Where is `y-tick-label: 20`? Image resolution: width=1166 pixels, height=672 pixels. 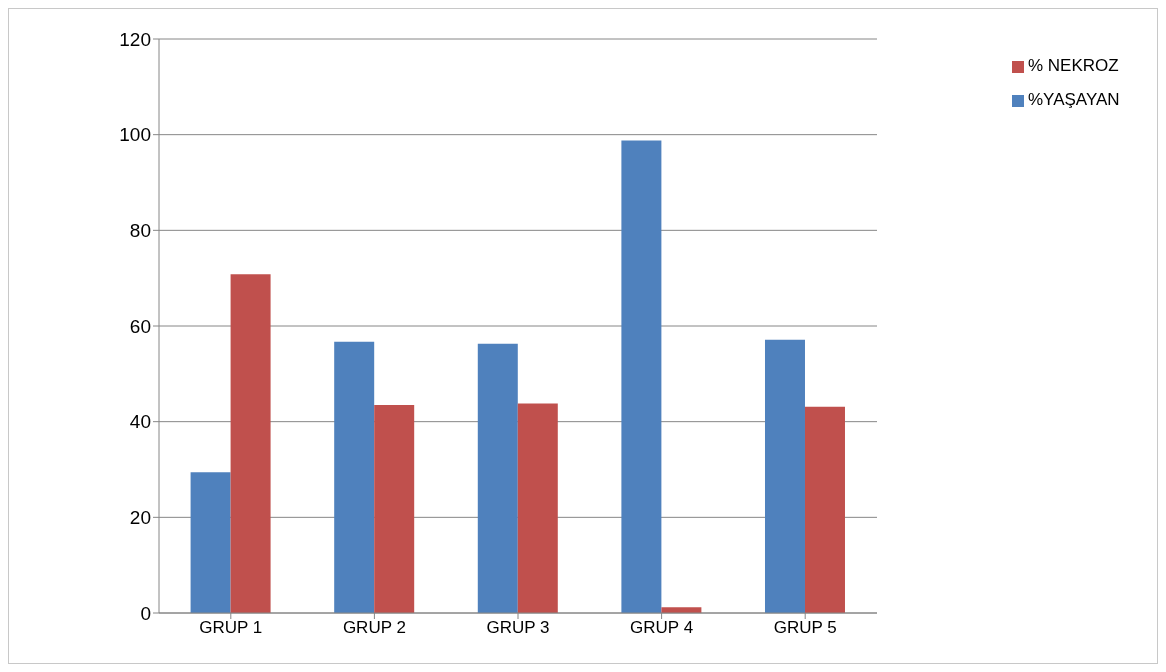 y-tick-label: 20 is located at coordinates (140, 518).